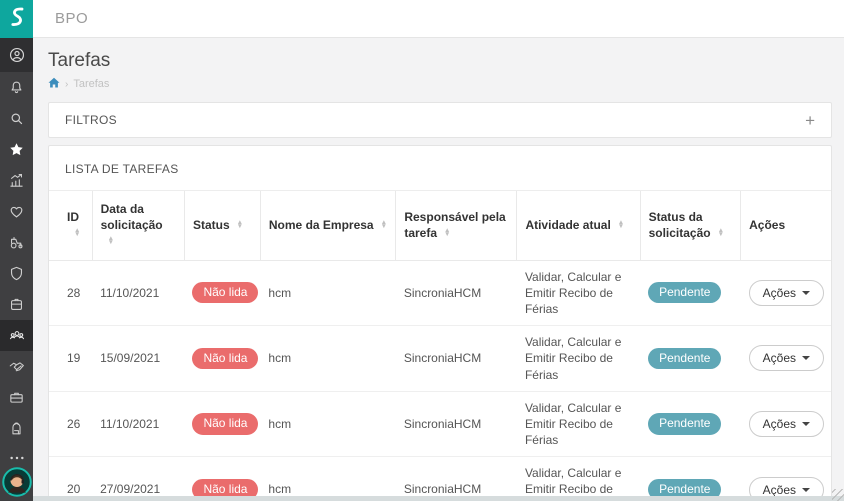 The width and height of the screenshot is (844, 501). I want to click on sidebar-item-security, so click(16, 273).